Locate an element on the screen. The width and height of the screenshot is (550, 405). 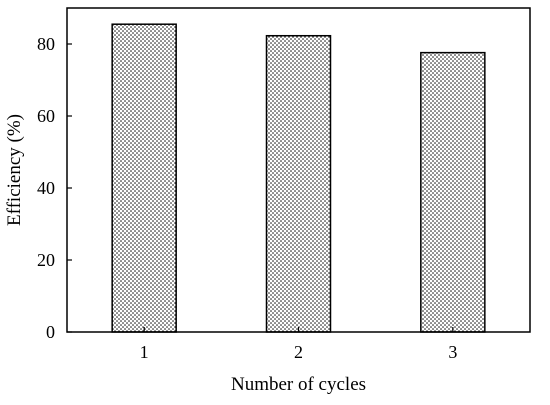
y-tick-label: 80 is located at coordinates (46, 44).